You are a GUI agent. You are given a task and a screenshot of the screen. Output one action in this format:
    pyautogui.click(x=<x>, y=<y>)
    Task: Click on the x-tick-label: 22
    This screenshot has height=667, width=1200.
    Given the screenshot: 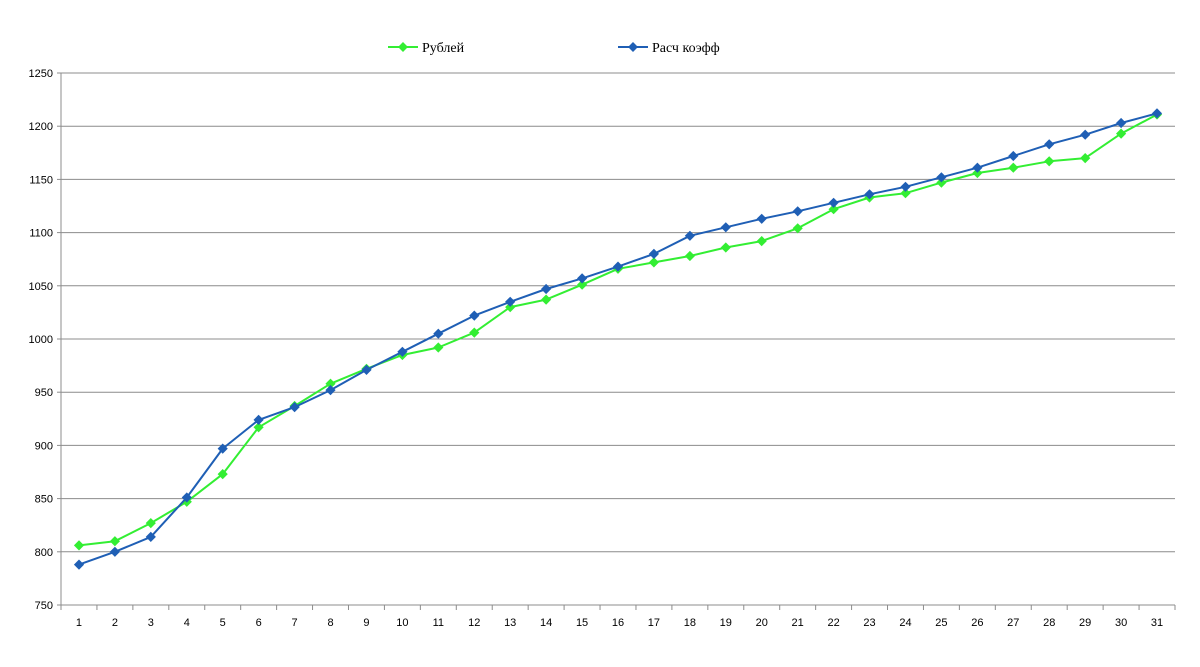 What is the action you would take?
    pyautogui.click(x=833, y=623)
    